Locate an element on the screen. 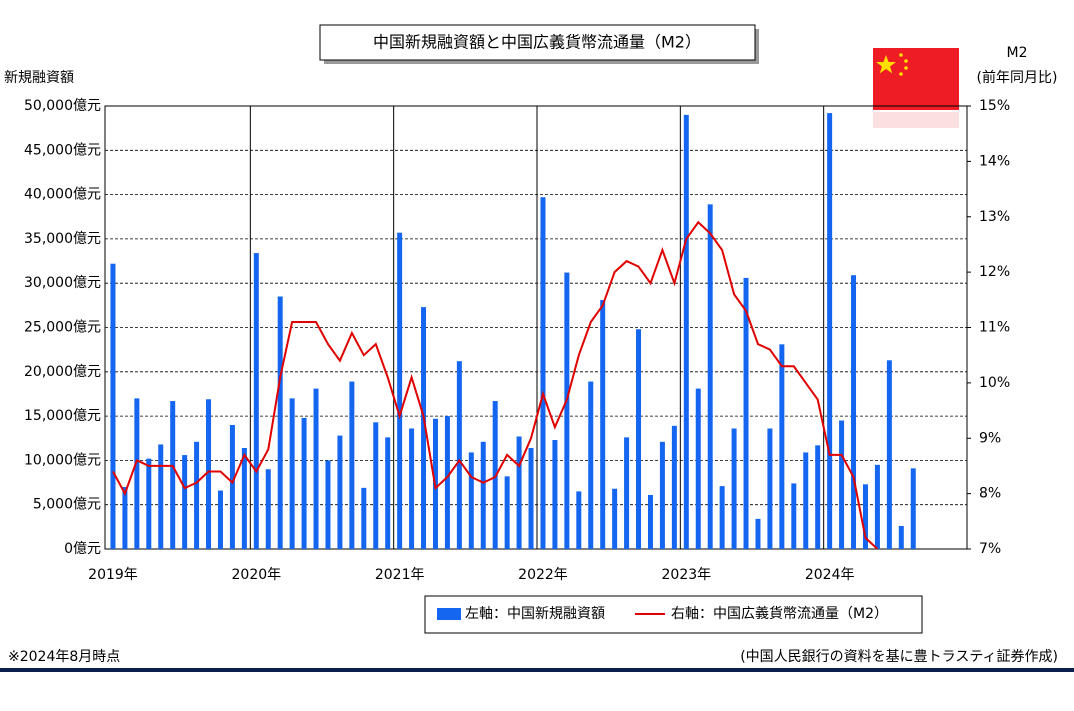  x-tick-label: 2022年 is located at coordinates (543, 575).